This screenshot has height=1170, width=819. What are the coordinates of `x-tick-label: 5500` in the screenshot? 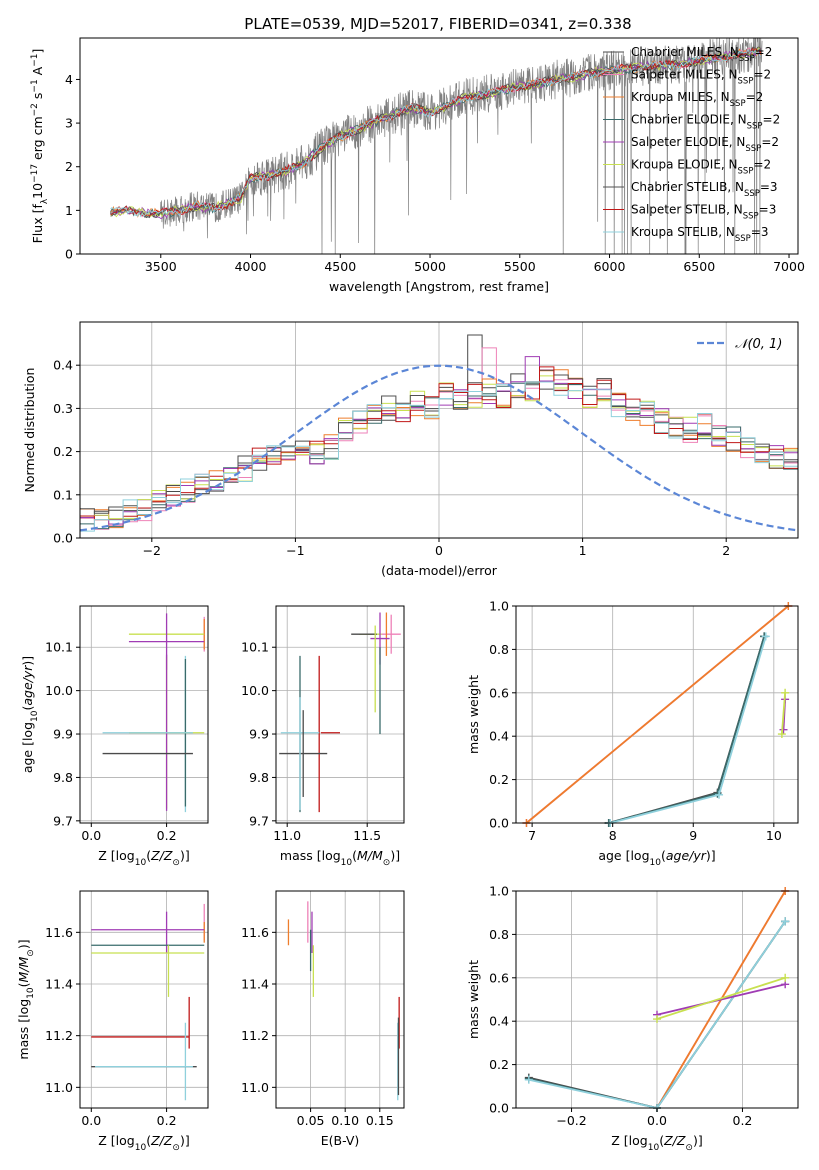 It's located at (520, 266).